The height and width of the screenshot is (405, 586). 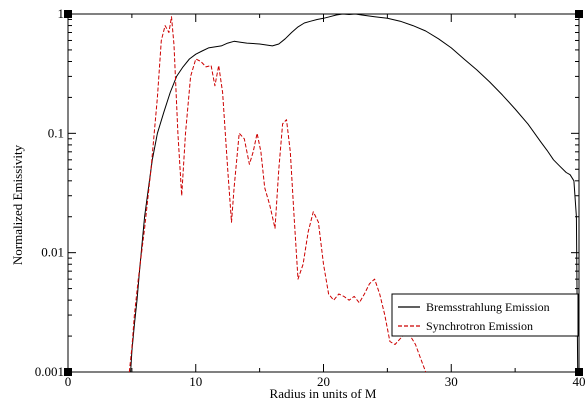 What do you see at coordinates (579, 381) in the screenshot?
I see `x-tick-label: 40` at bounding box center [579, 381].